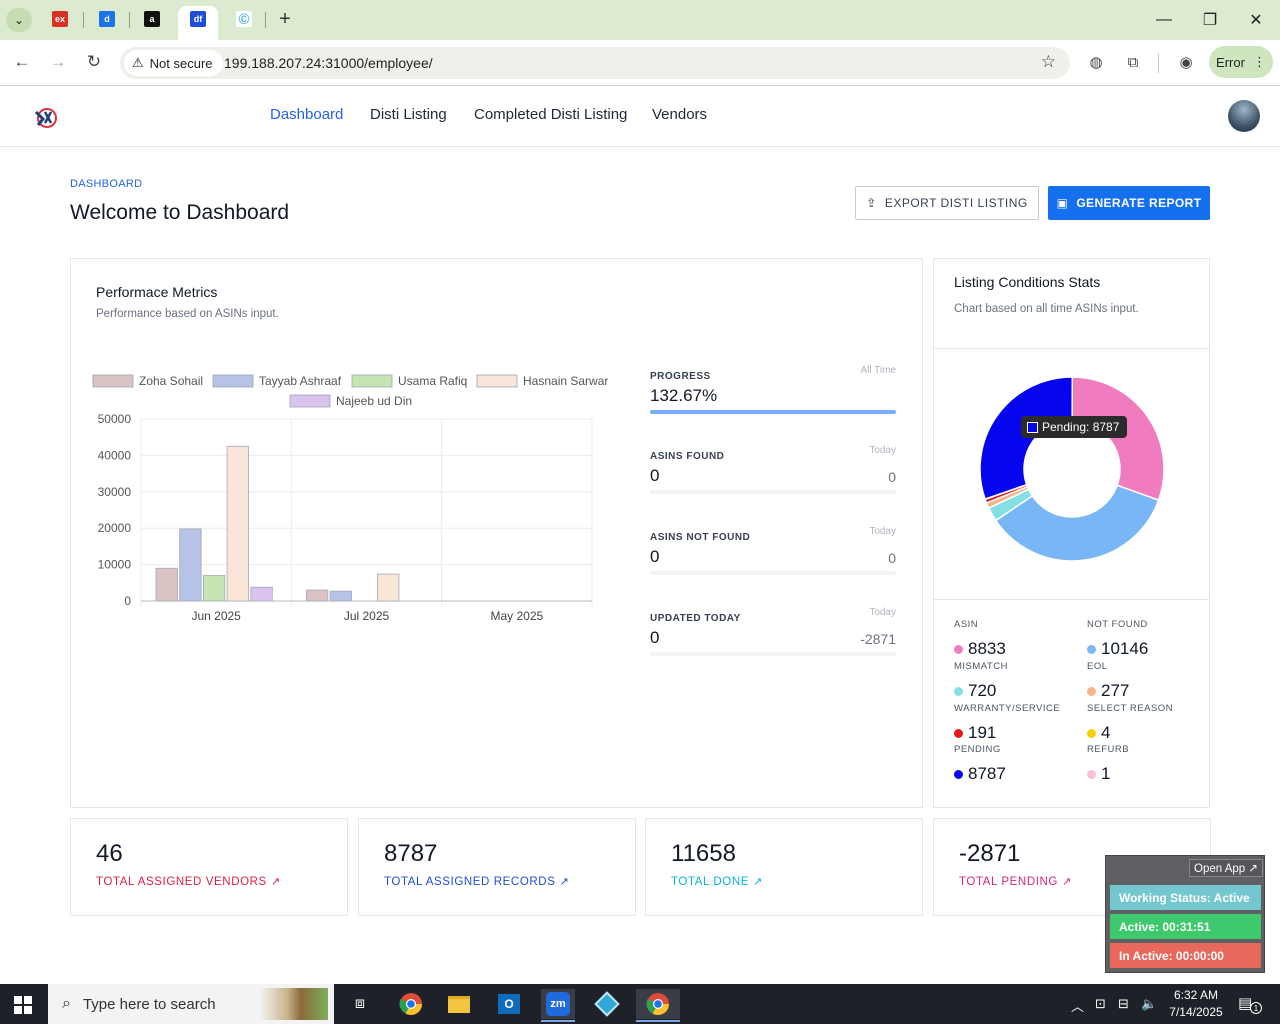  I want to click on total-link: TOTAL PENDING ↗, so click(1015, 882).